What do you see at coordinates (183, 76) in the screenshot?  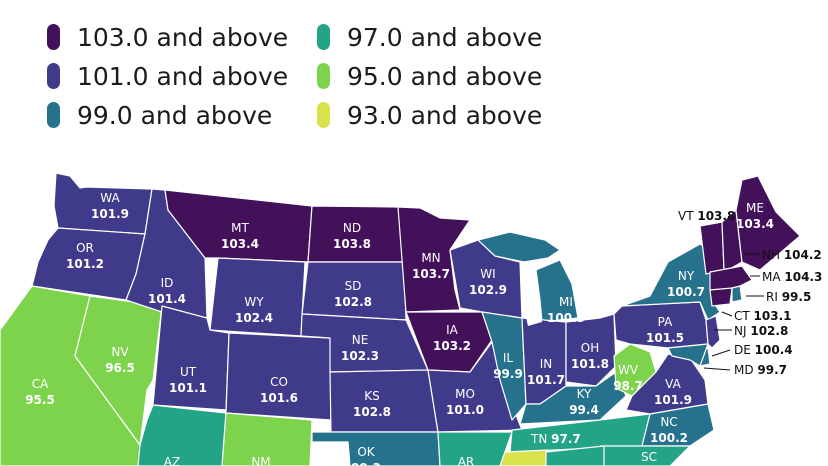 I see `legend-label-101: 101.0 and above` at bounding box center [183, 76].